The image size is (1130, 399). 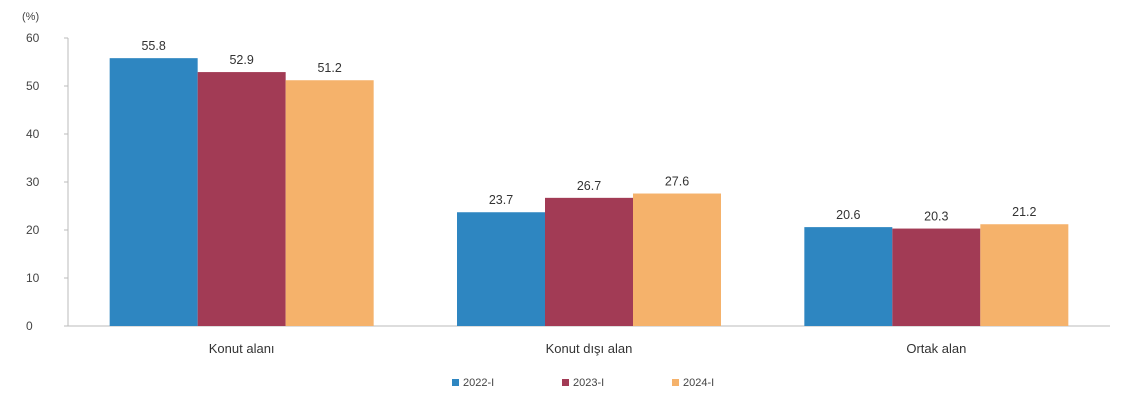 I want to click on category-label: Konut dışı alan, so click(x=589, y=348).